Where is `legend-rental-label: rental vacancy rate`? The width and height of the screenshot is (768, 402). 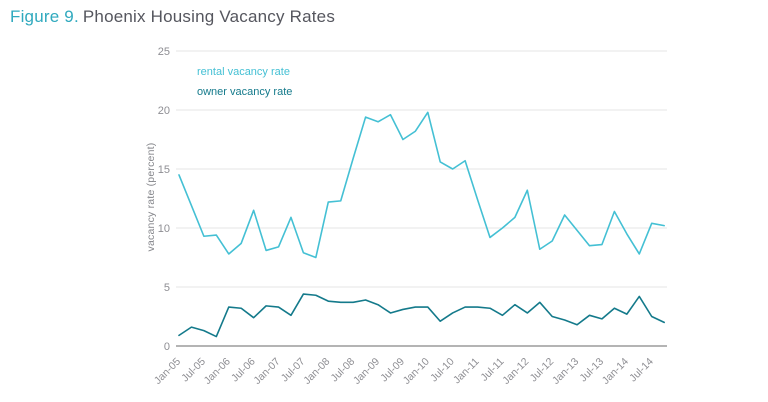 legend-rental-label: rental vacancy rate is located at coordinates (243, 72).